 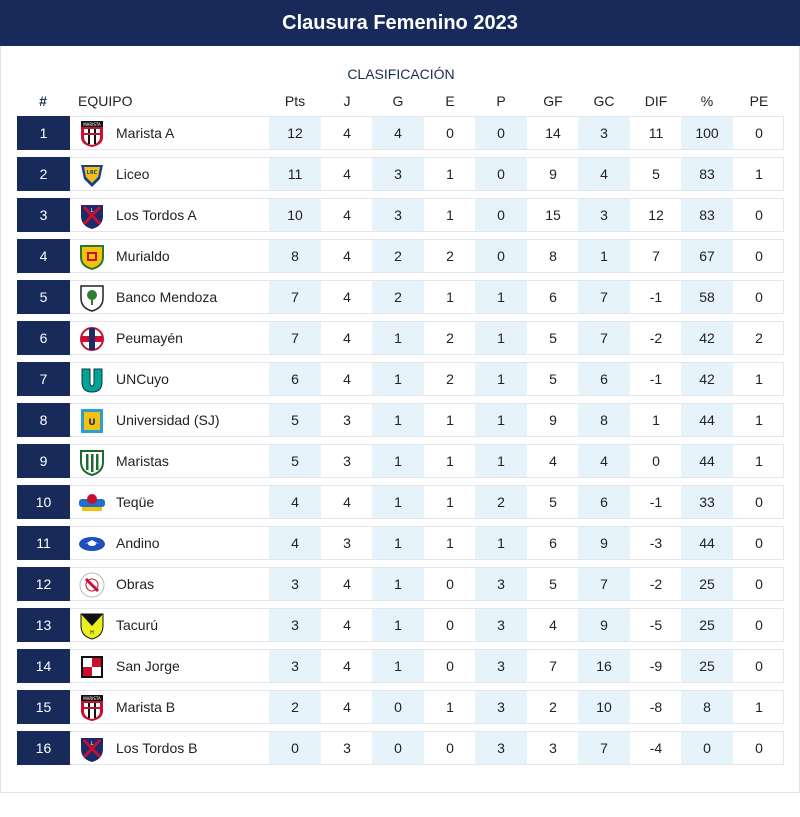 I want to click on stat-gc: 6, so click(x=604, y=502).